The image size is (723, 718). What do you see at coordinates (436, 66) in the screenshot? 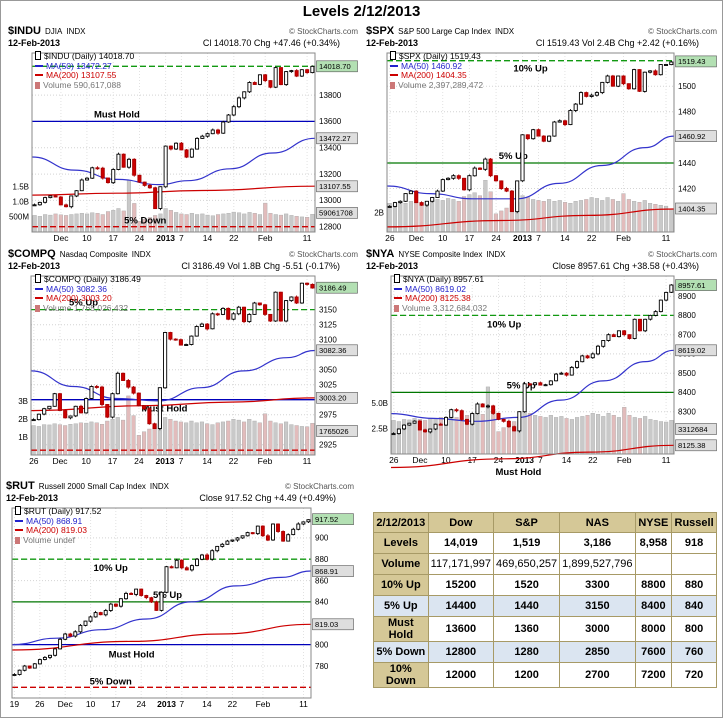
I see `legend-ma50: MA(50) 1460.92` at bounding box center [436, 66].